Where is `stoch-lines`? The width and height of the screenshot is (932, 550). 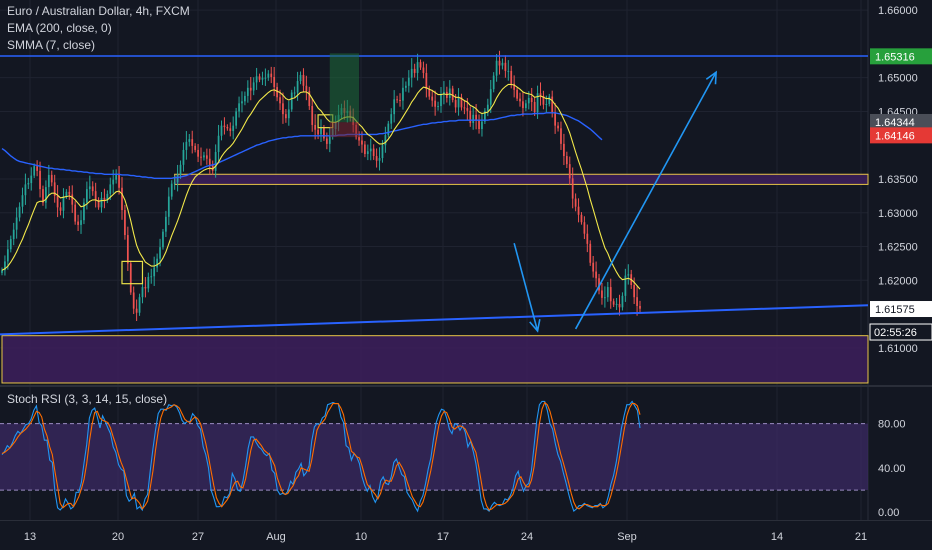 stoch-lines is located at coordinates (321, 456).